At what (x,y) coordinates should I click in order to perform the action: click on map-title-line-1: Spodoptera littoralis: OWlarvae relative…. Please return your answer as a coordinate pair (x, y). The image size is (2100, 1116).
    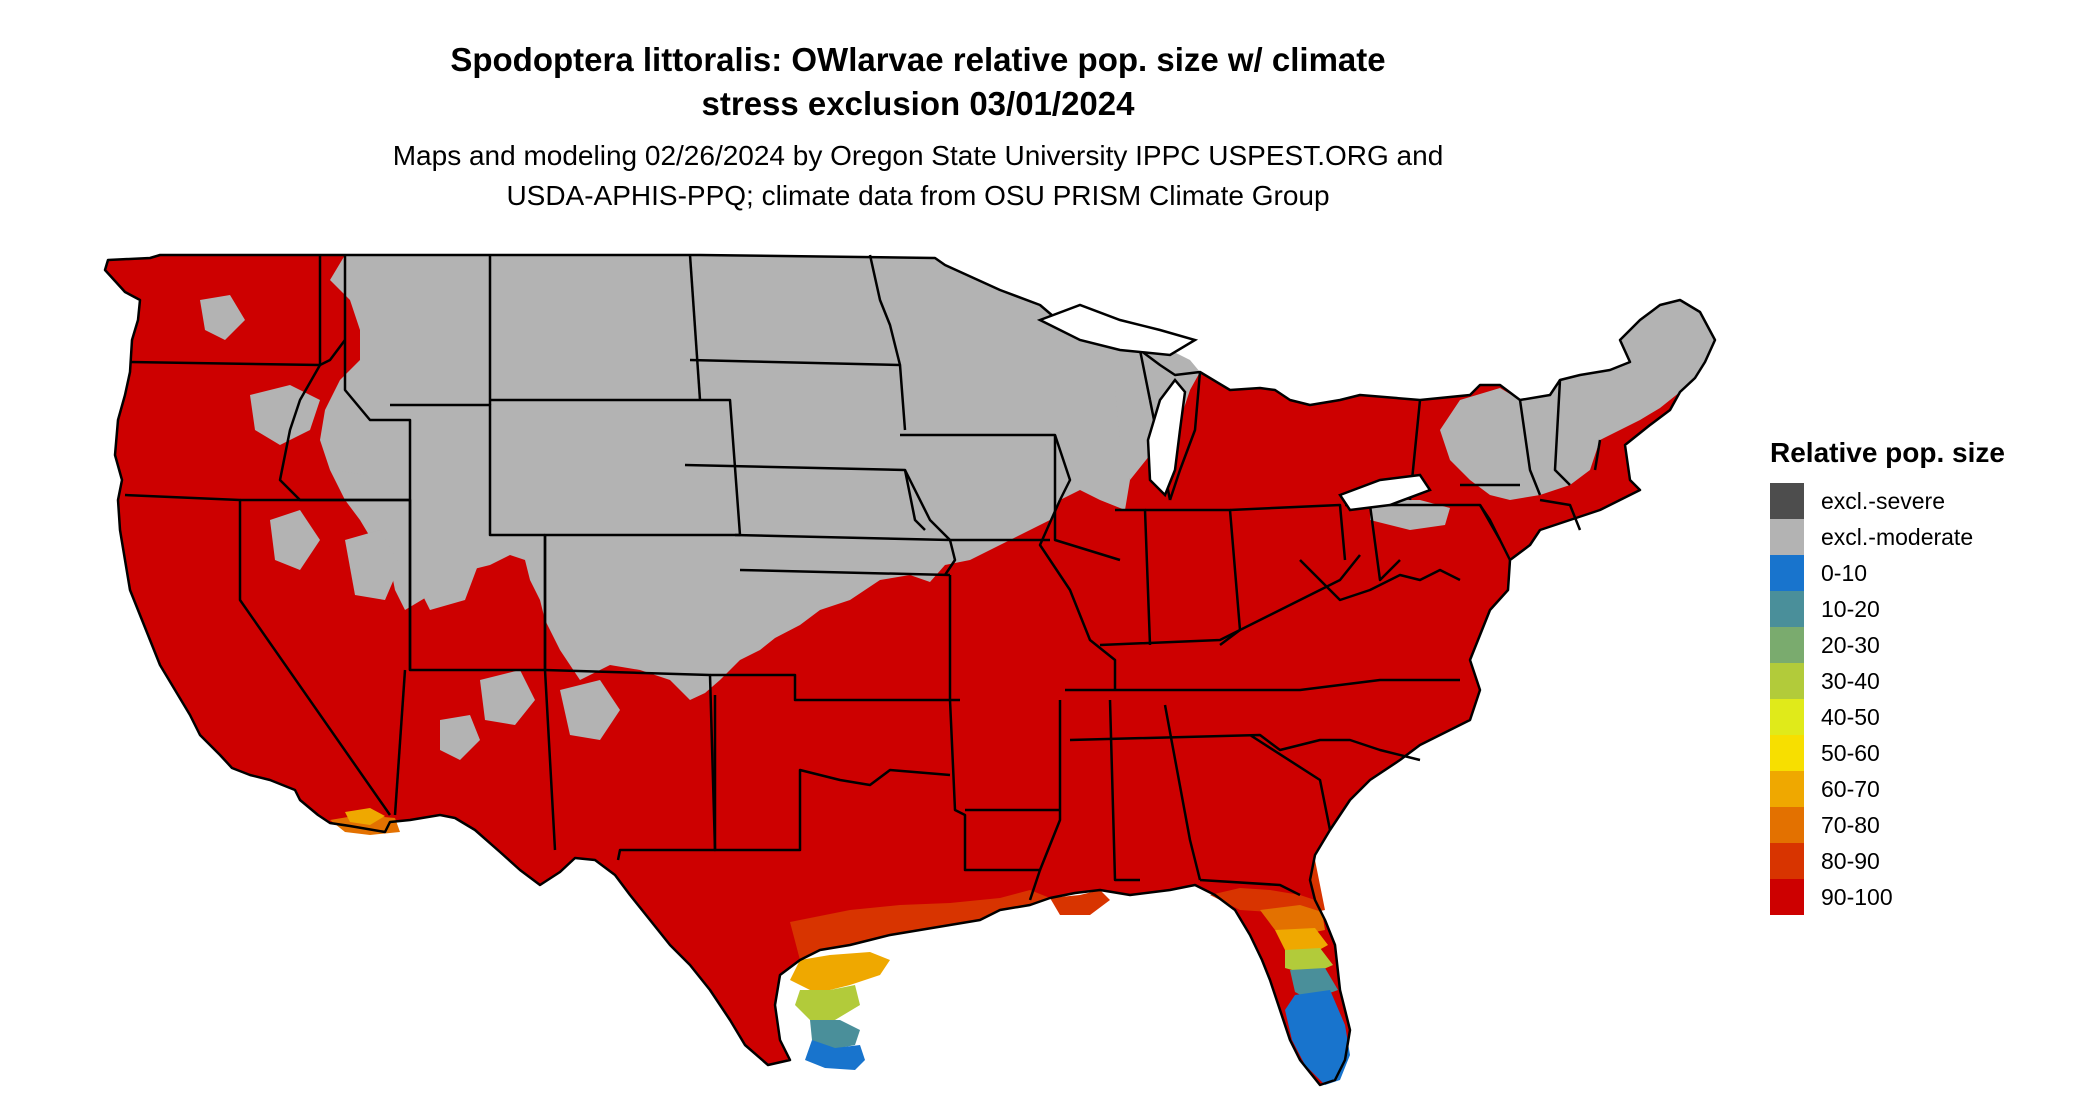
    Looking at the image, I should click on (918, 59).